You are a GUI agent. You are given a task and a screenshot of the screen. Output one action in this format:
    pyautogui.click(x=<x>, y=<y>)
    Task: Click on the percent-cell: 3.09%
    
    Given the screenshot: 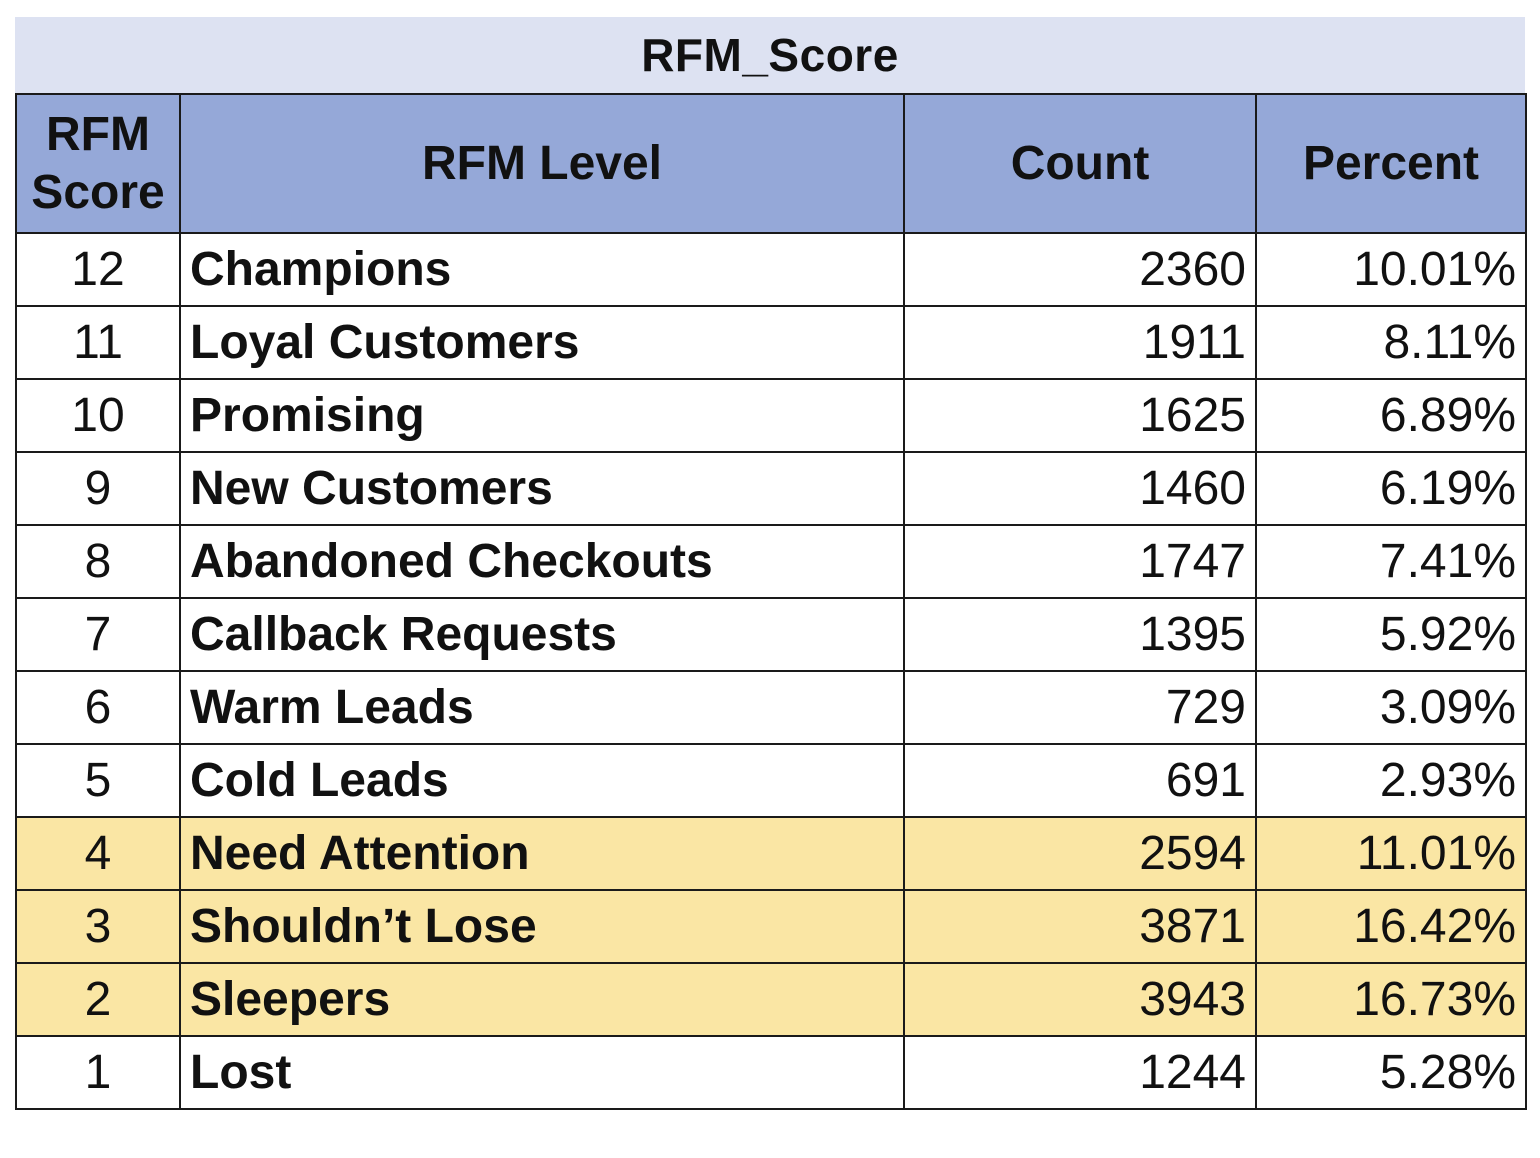 What is the action you would take?
    pyautogui.click(x=1391, y=707)
    